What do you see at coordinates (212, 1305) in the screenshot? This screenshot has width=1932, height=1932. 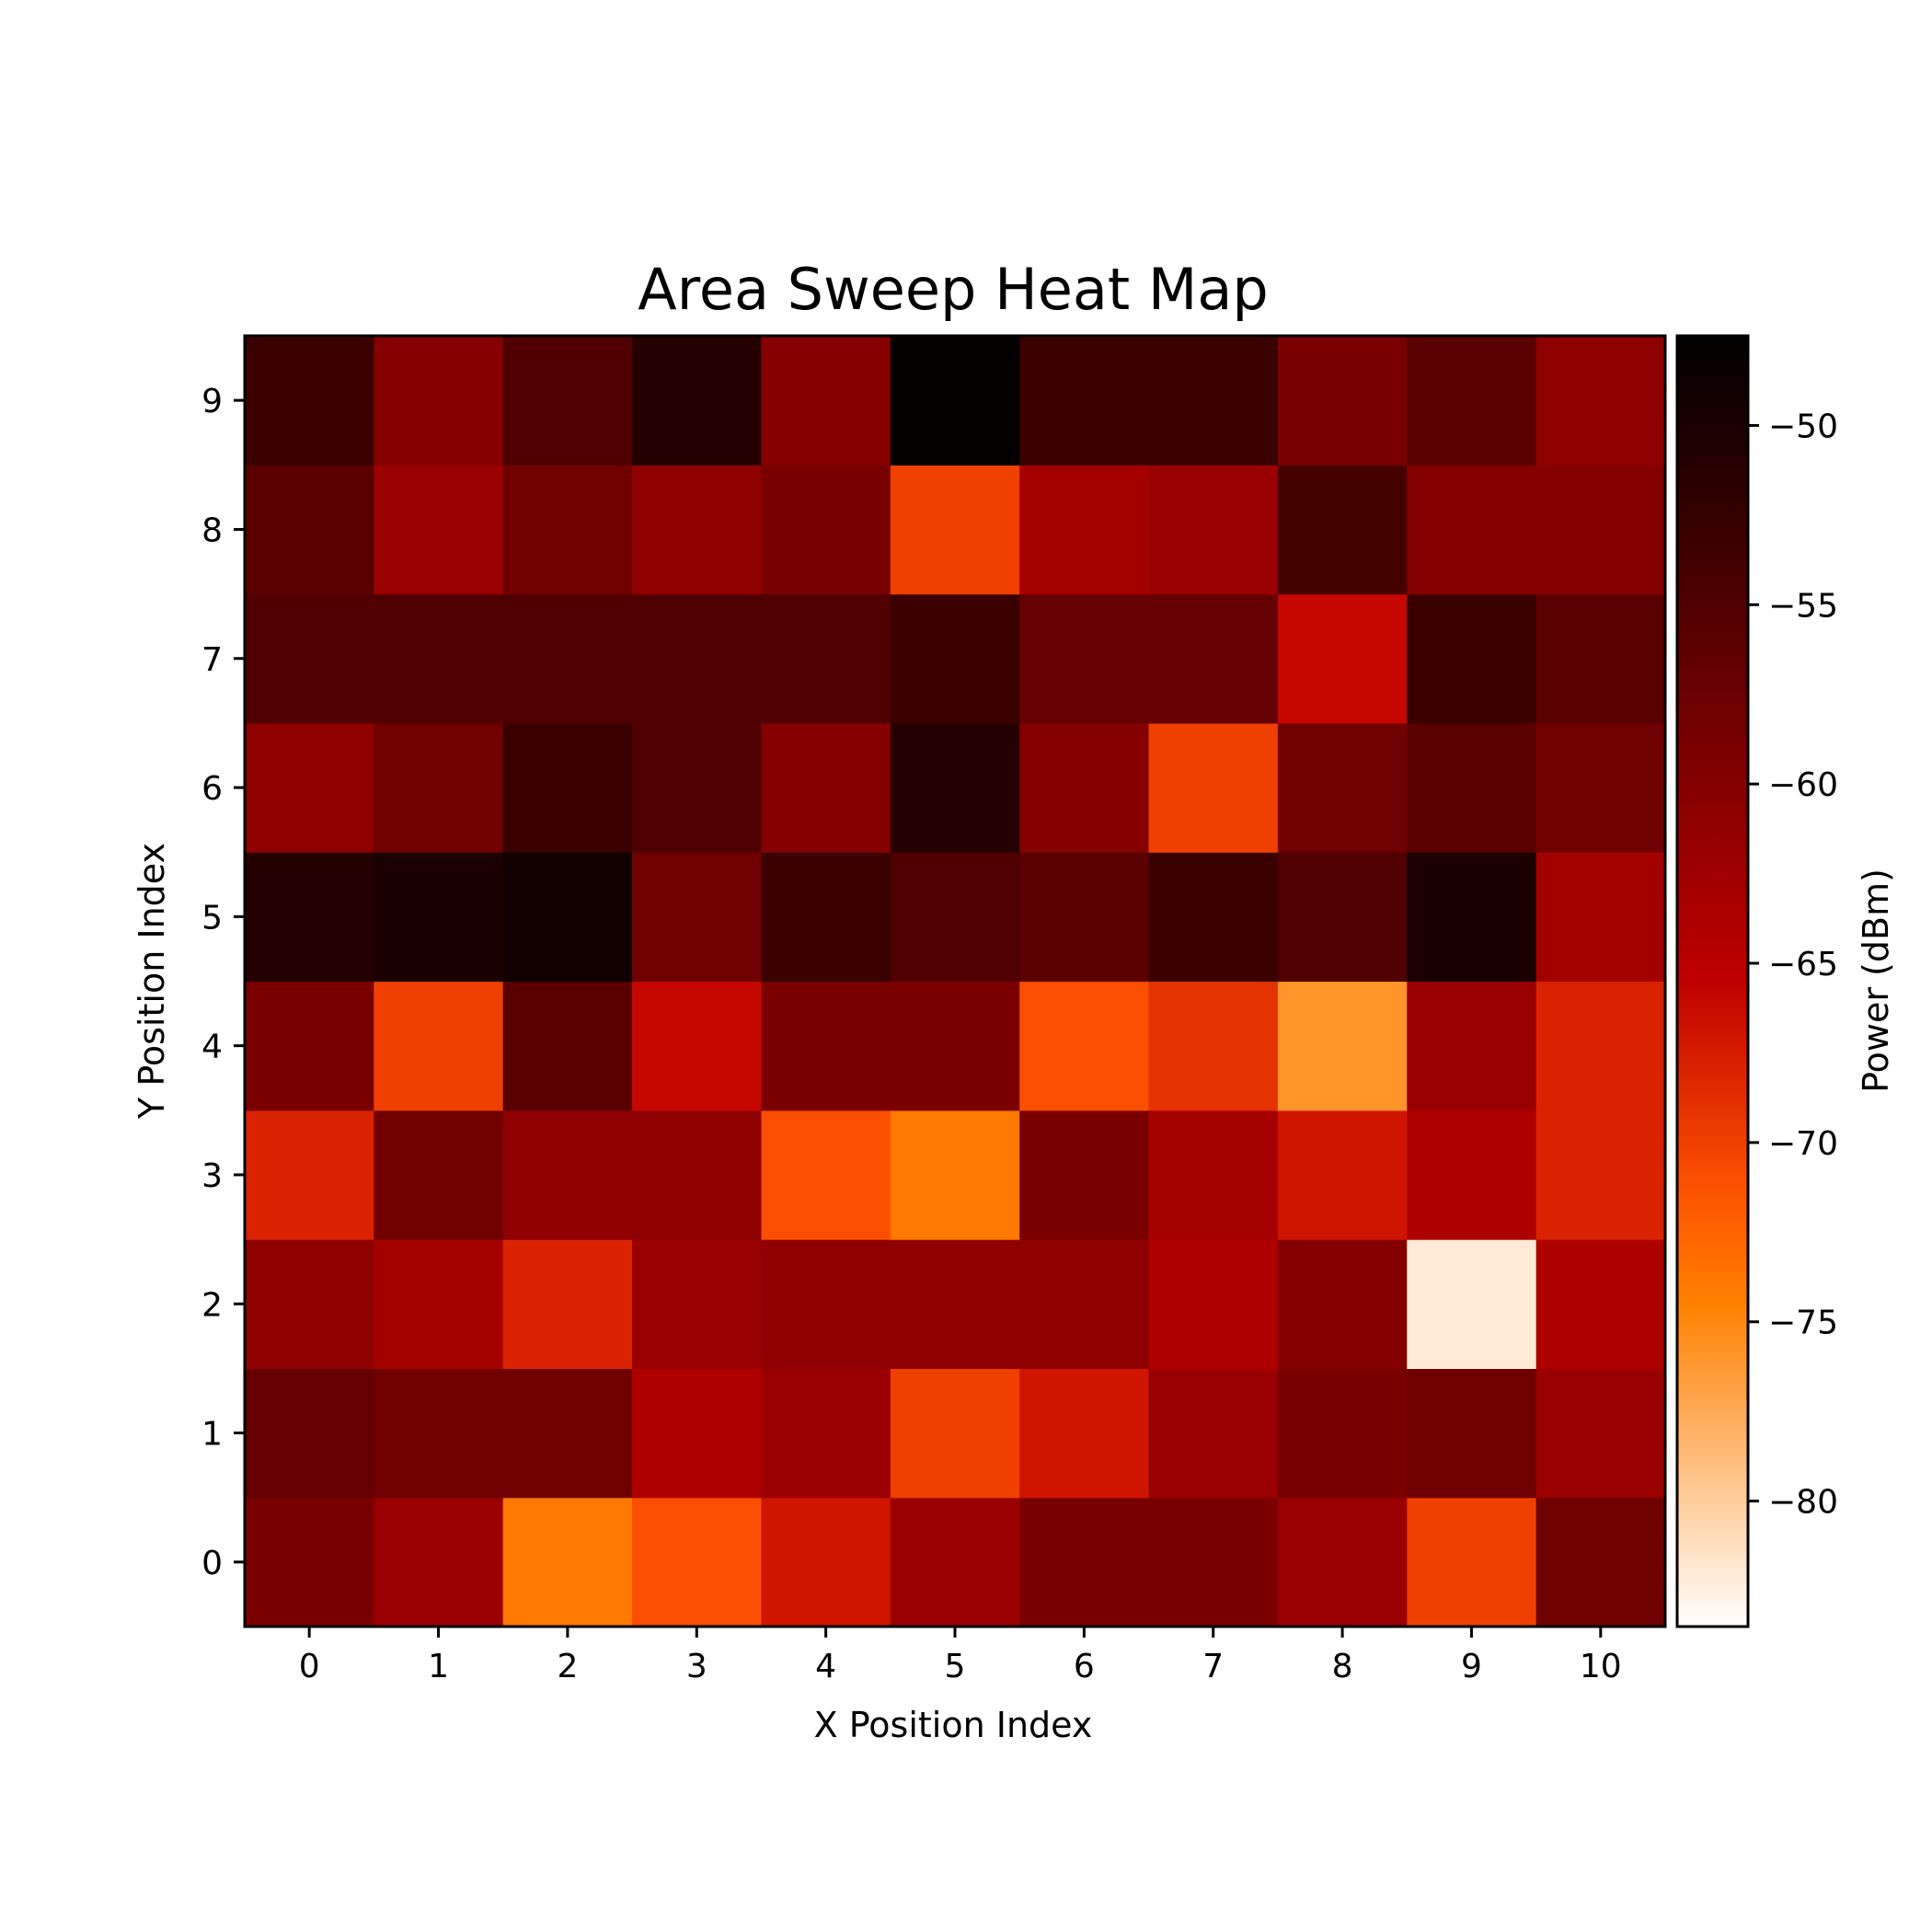 I see `y-tick-label: 2` at bounding box center [212, 1305].